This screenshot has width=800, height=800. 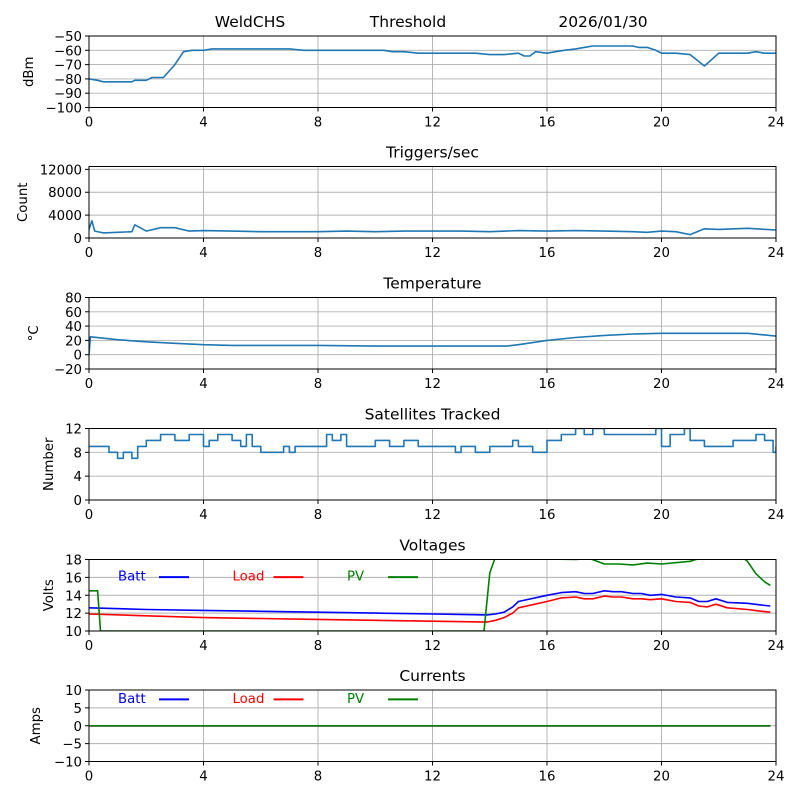 I want to click on y-axis-label: °C, so click(x=34, y=333).